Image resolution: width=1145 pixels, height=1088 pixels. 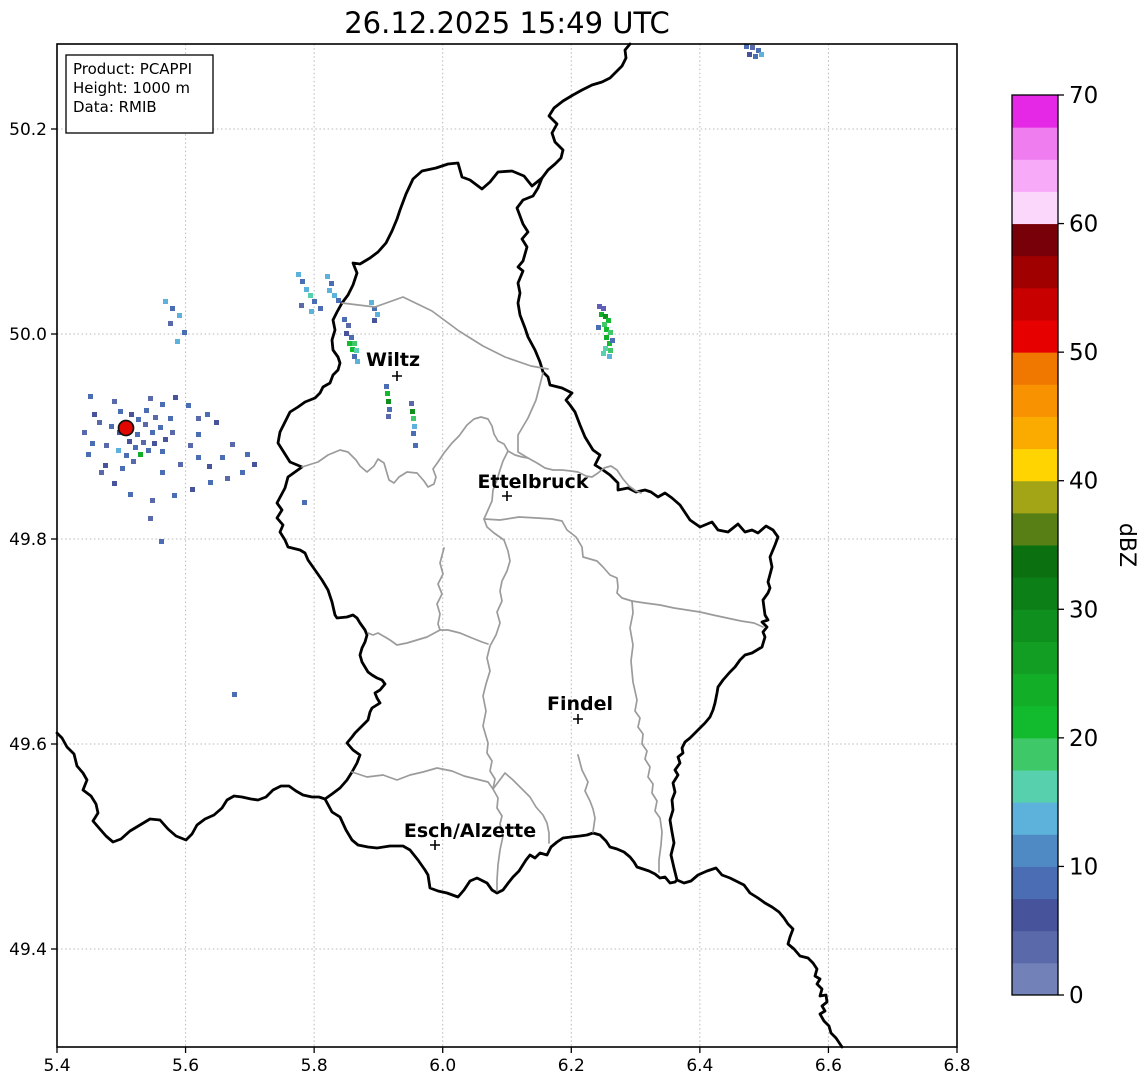 I want to click on x-tick-label: 6.0, so click(x=442, y=1066).